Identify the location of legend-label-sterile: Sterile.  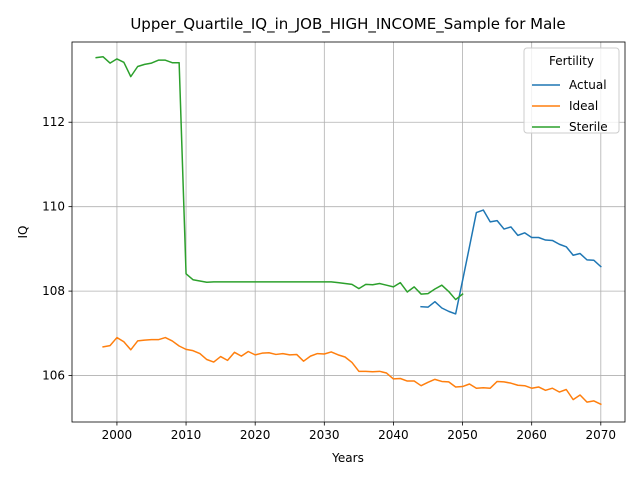
(588, 127).